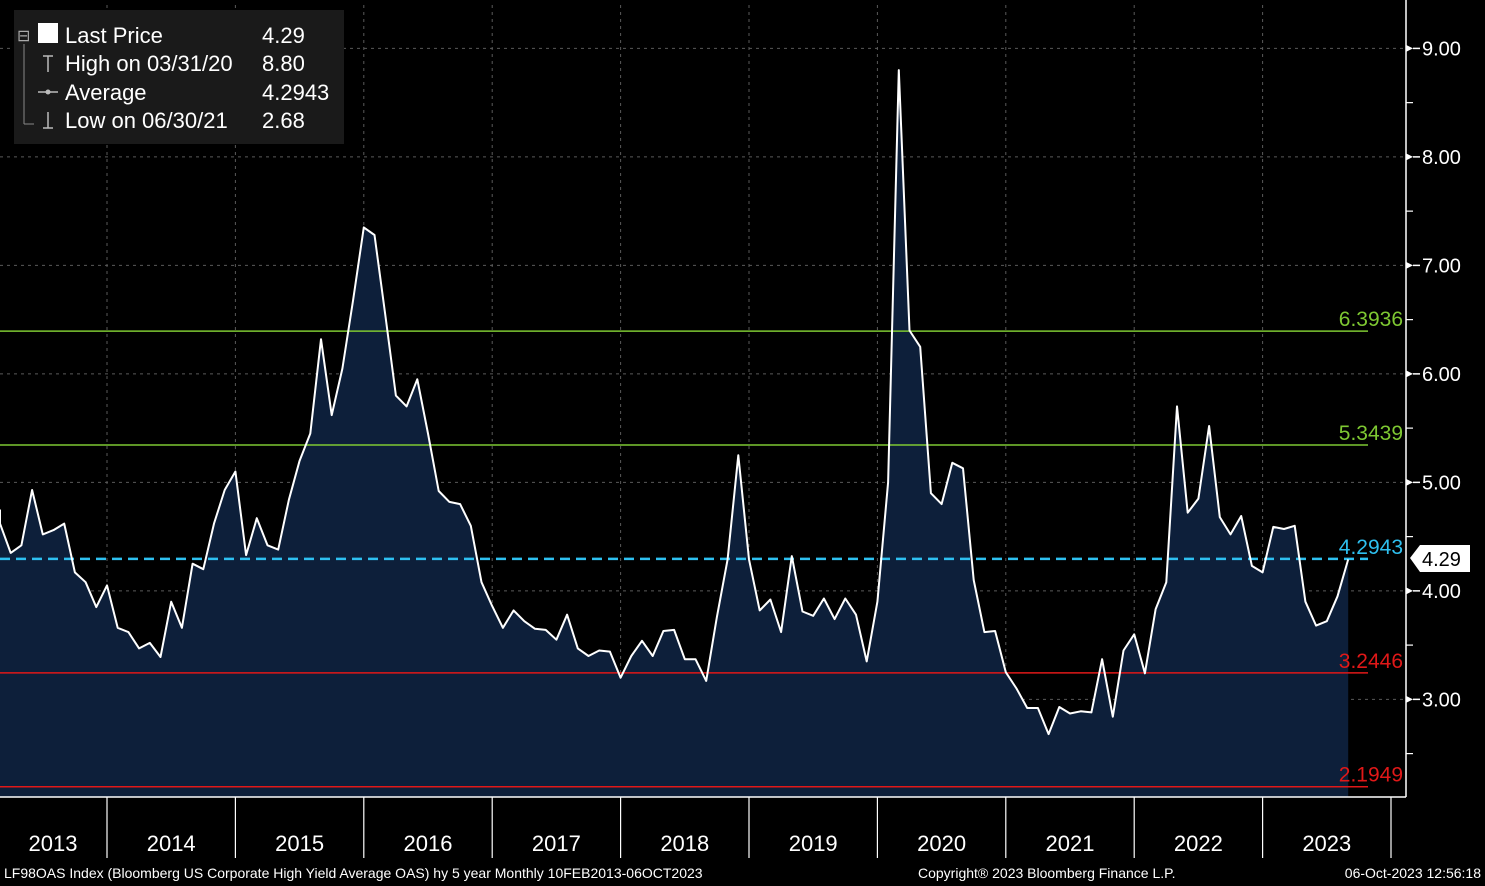  Describe the element at coordinates (48, 63) in the screenshot. I see `legend-high-icon` at that location.